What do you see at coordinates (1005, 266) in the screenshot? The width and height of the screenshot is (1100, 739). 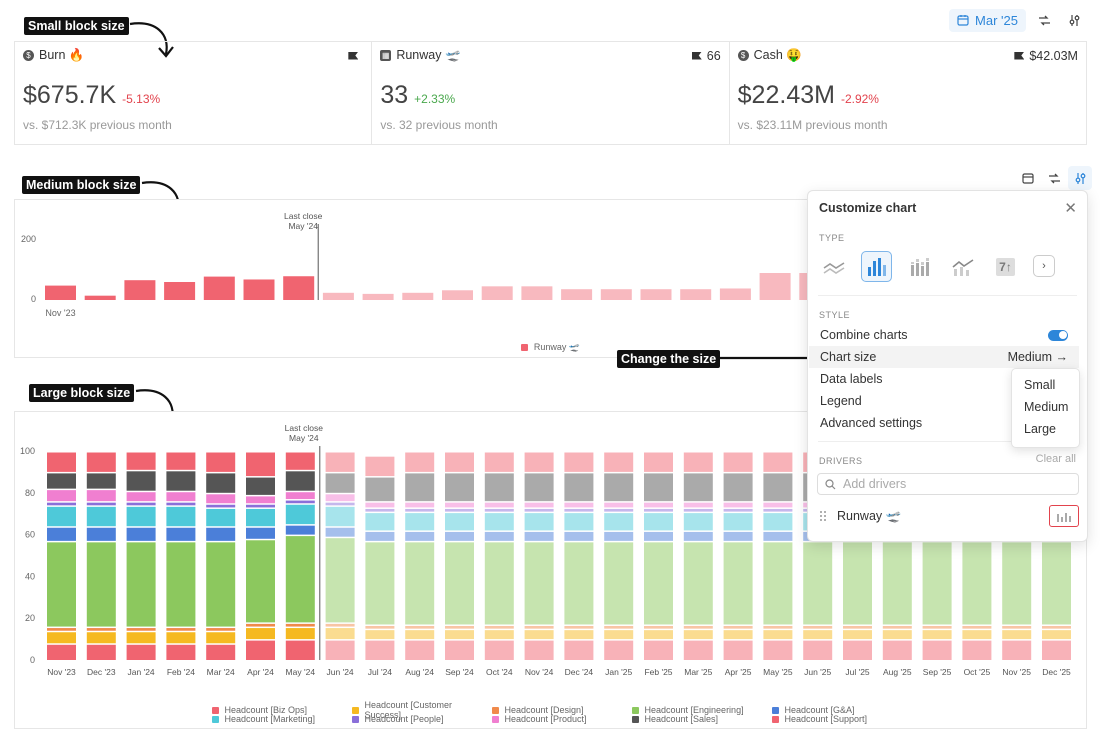 I see `type-number-button: 7↑` at bounding box center [1005, 266].